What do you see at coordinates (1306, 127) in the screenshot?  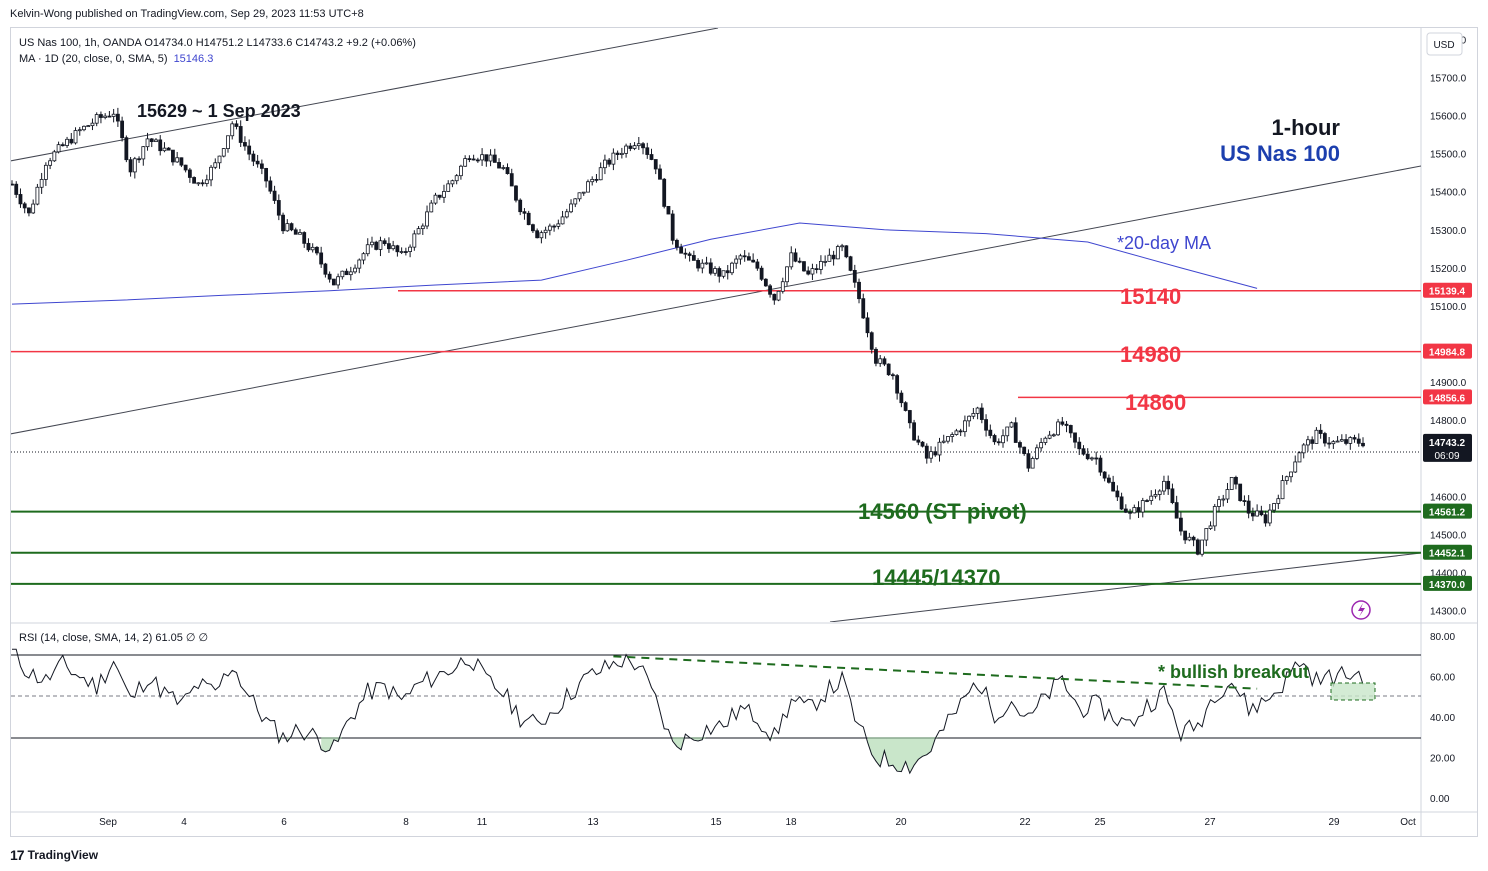 I see `chart-title: 1-hour` at bounding box center [1306, 127].